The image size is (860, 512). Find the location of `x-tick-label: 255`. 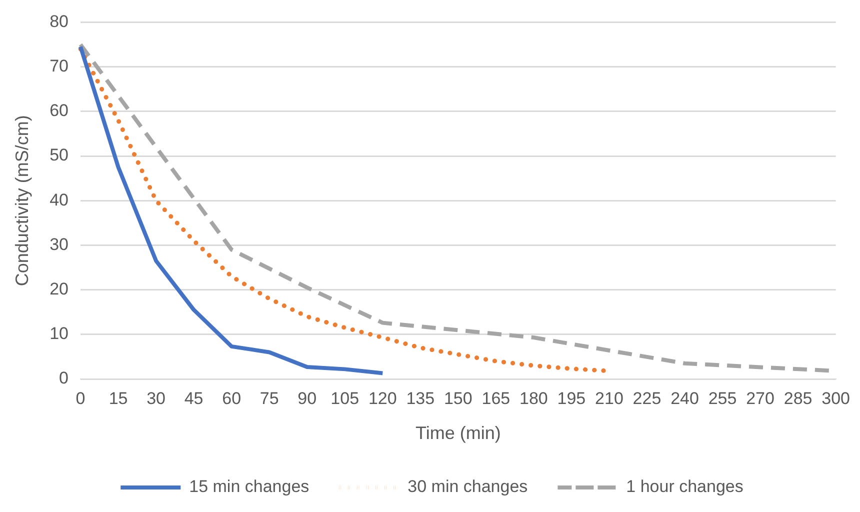

x-tick-label: 255 is located at coordinates (722, 398).